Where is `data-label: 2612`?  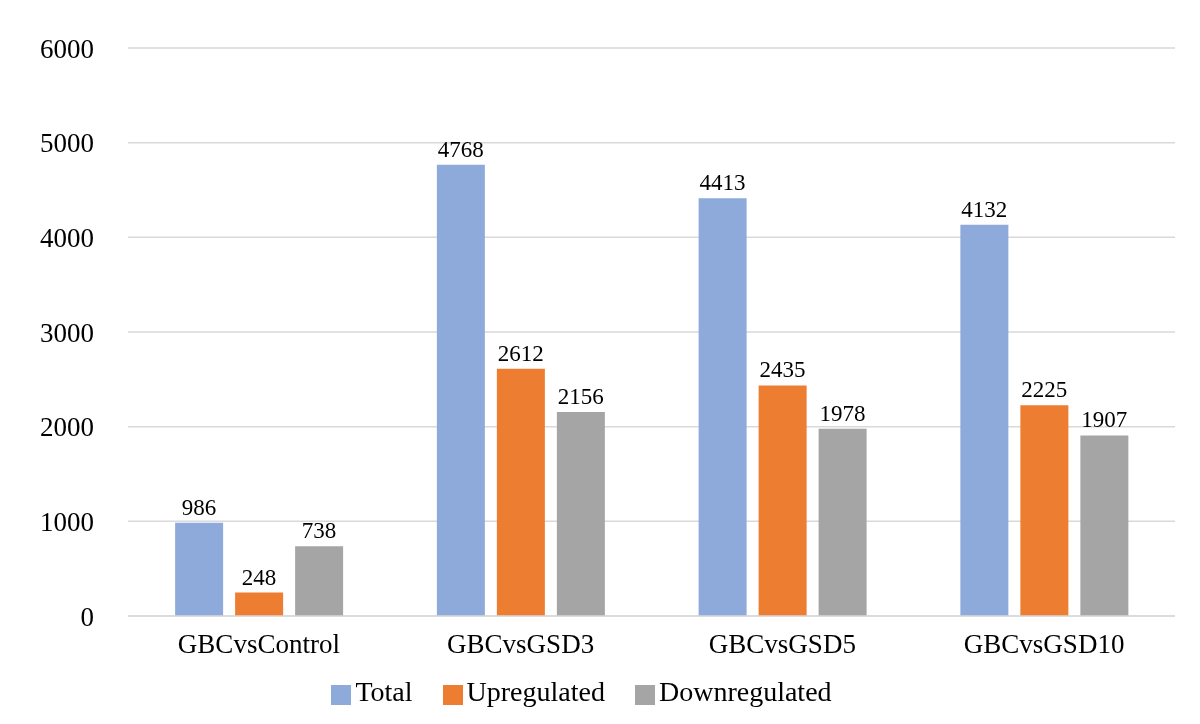
data-label: 2612 is located at coordinates (520, 353).